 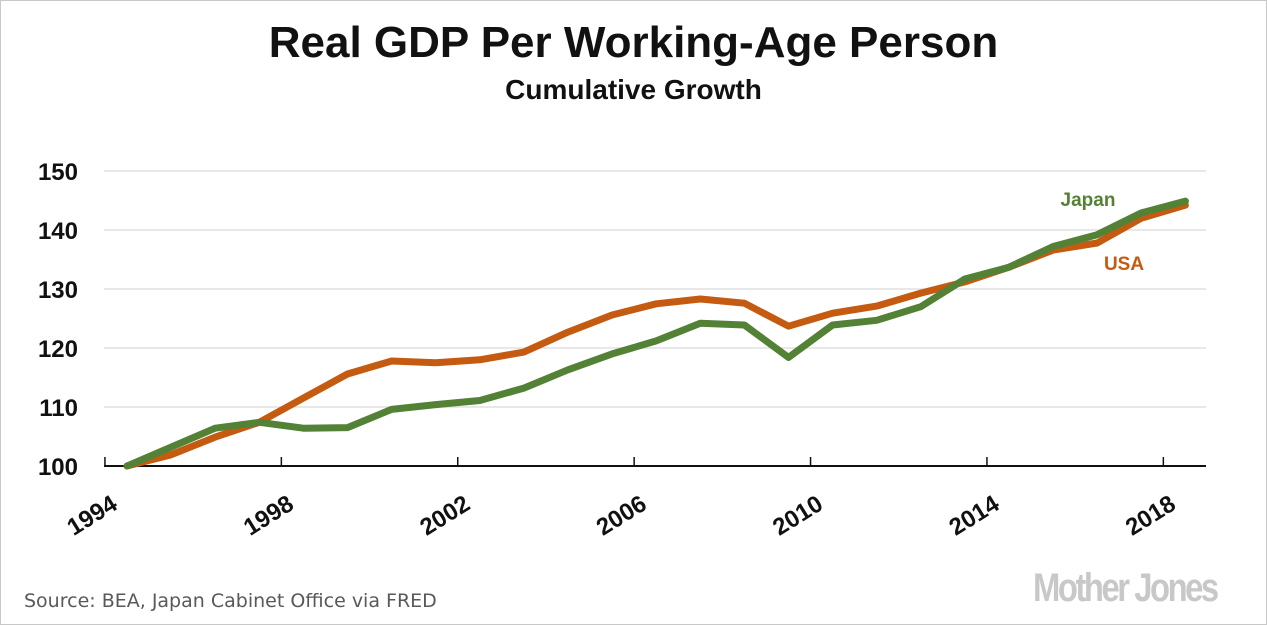 I want to click on series-annotations: Japan USA, so click(x=1103, y=232).